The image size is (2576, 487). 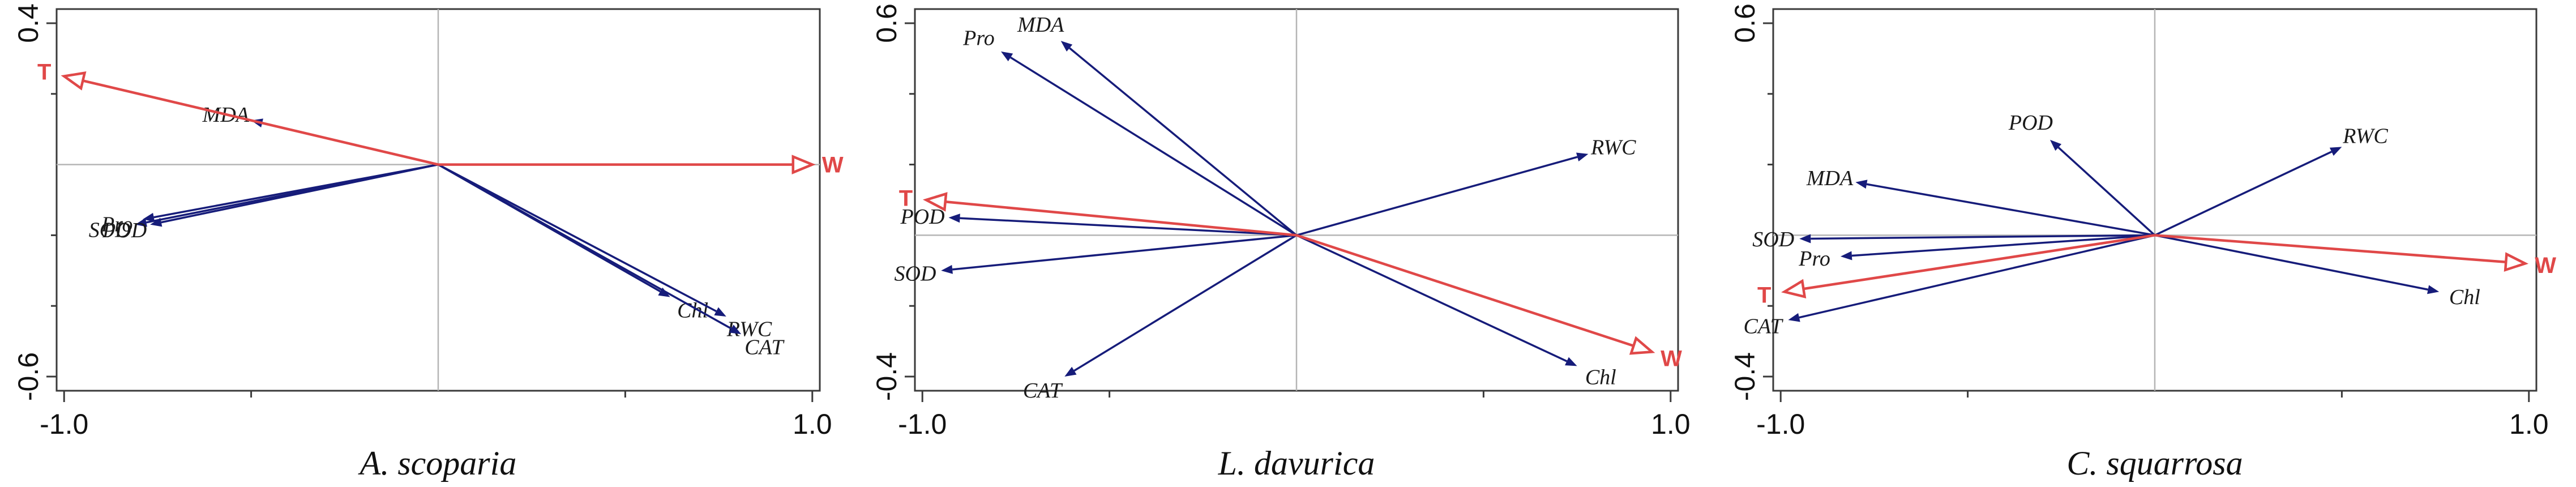 What do you see at coordinates (764, 348) in the screenshot?
I see `vector-label-cat-1: CAT` at bounding box center [764, 348].